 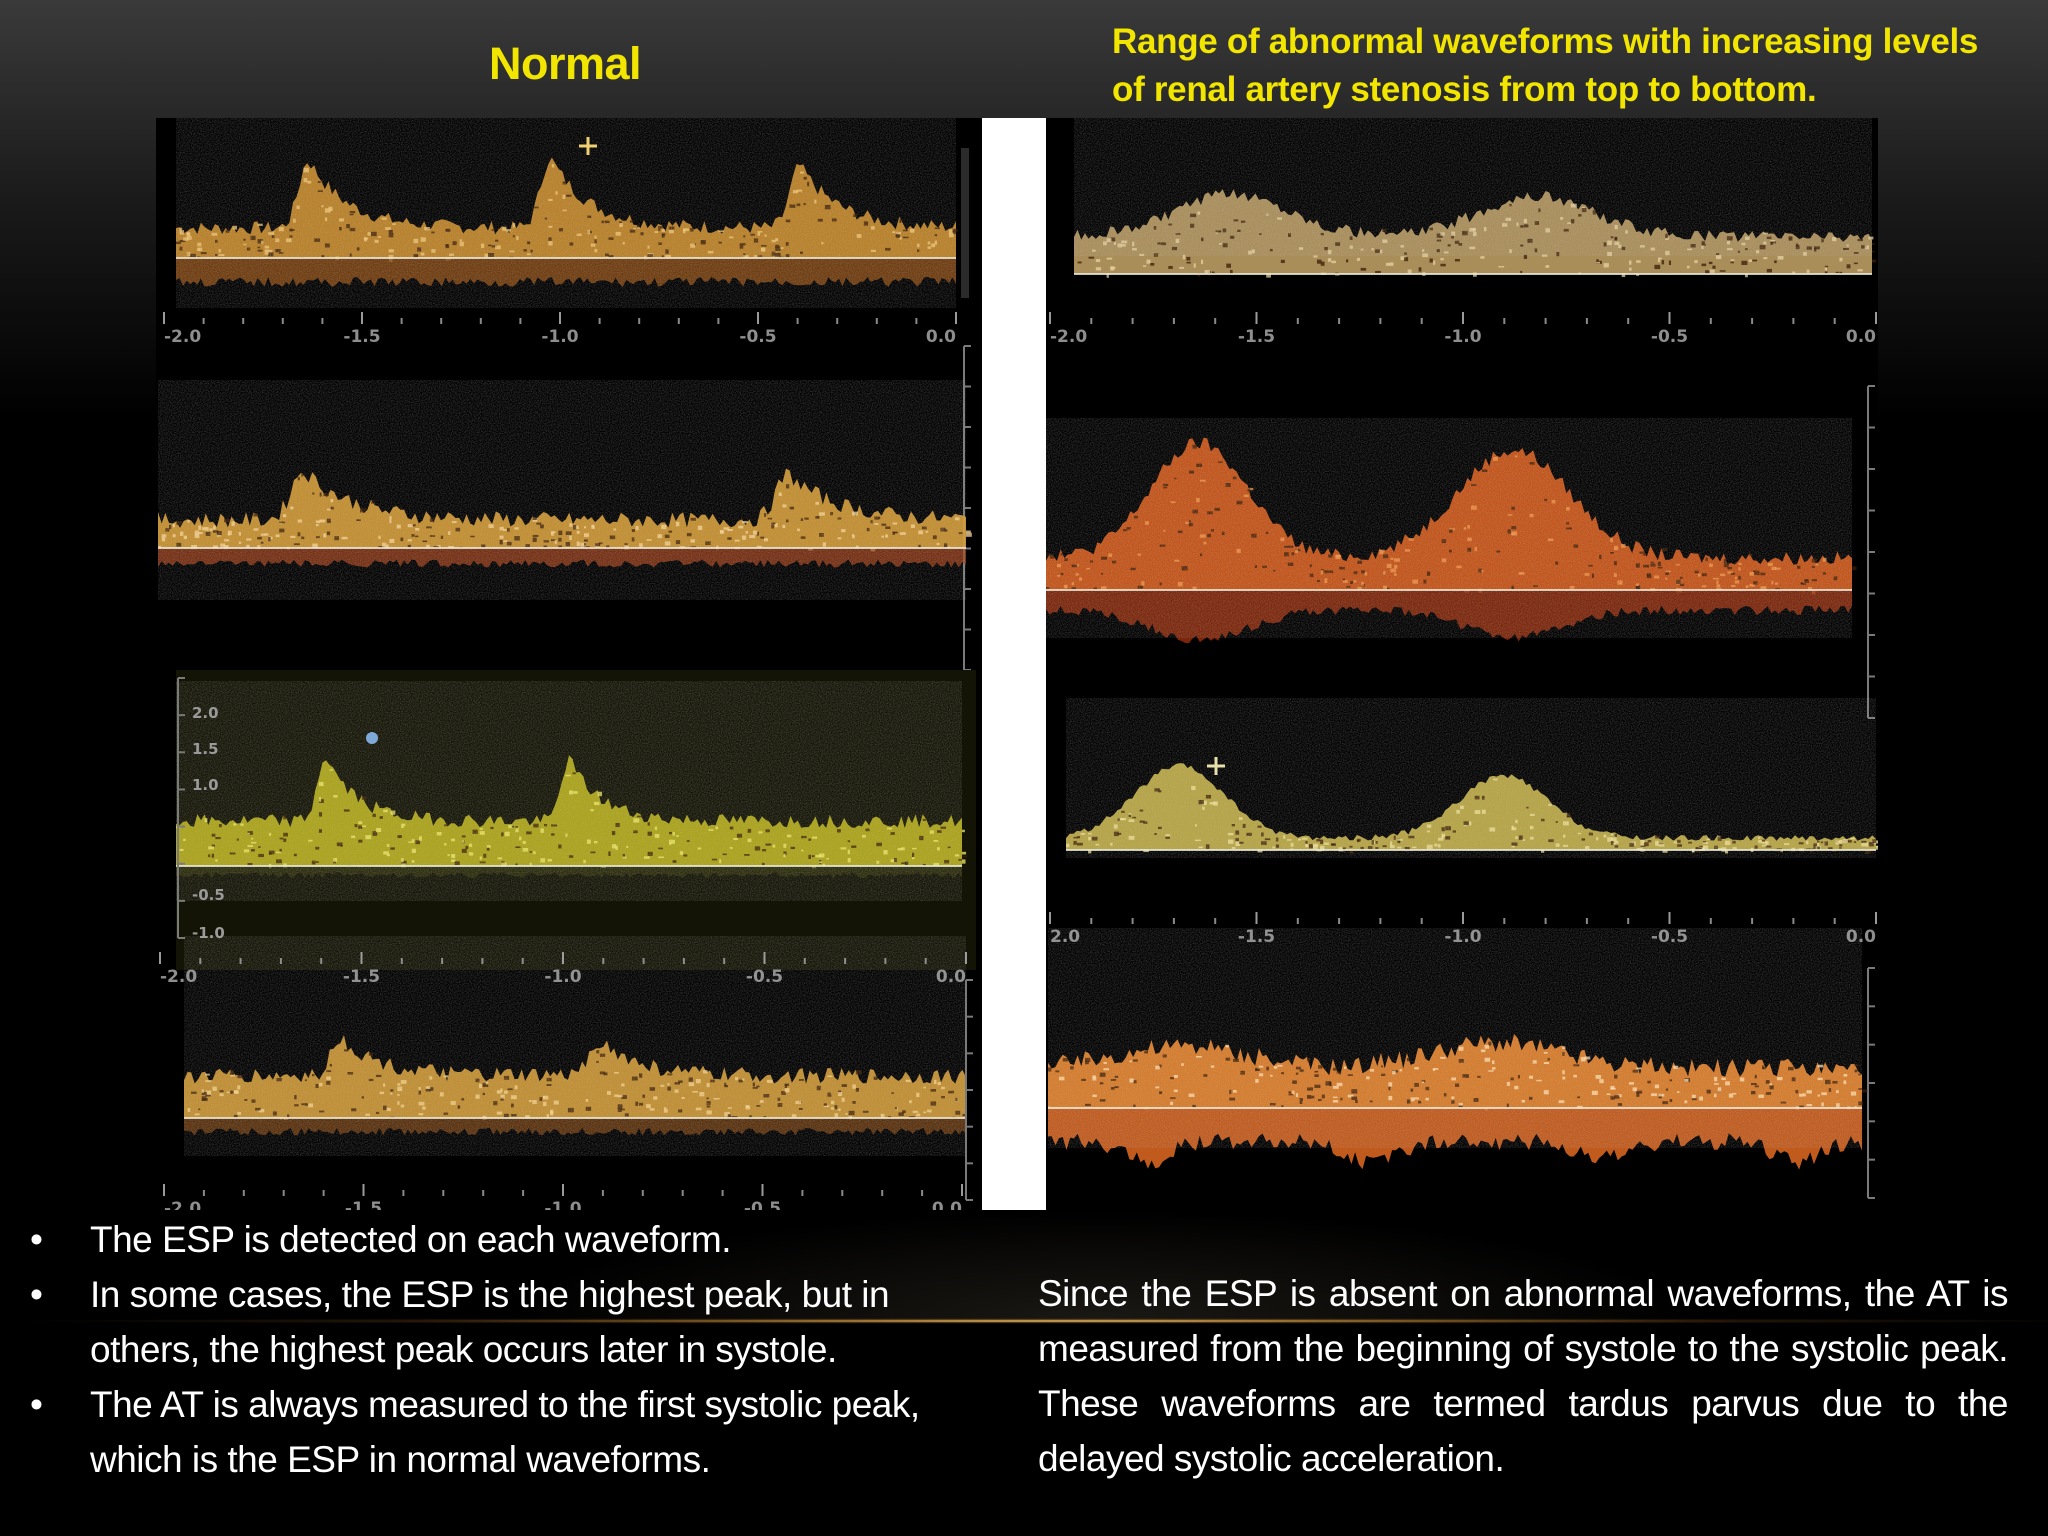 What do you see at coordinates (372, 738) in the screenshot?
I see `esp-marker` at bounding box center [372, 738].